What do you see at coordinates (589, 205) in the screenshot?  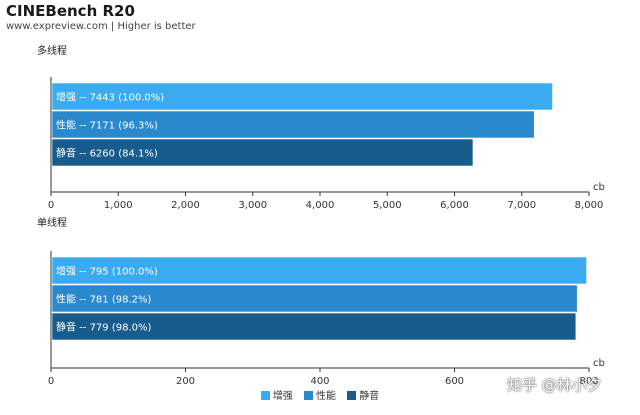 I see `chart1-tick-label-9: 8,000` at bounding box center [589, 205].